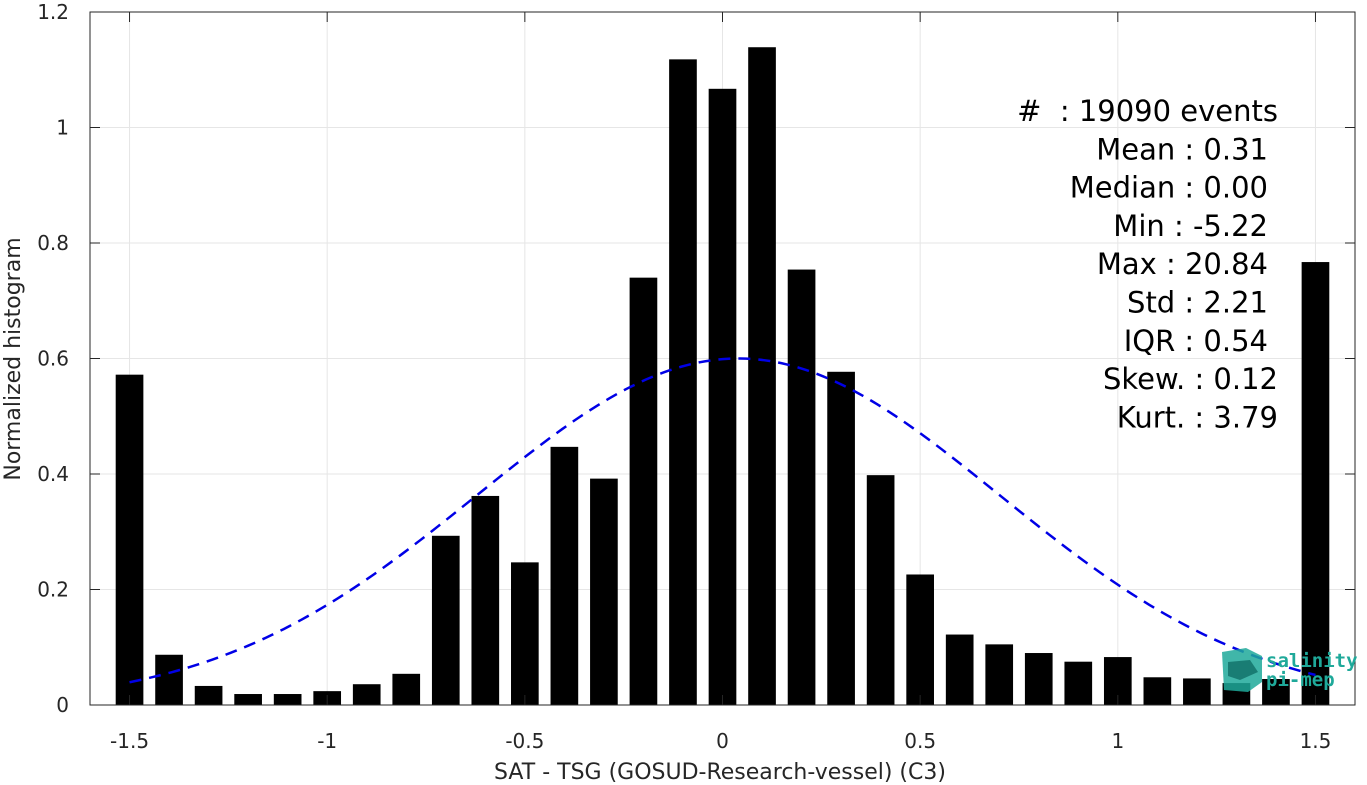  What do you see at coordinates (1169, 188) in the screenshot?
I see `stat-line-2: Median : 0.00` at bounding box center [1169, 188].